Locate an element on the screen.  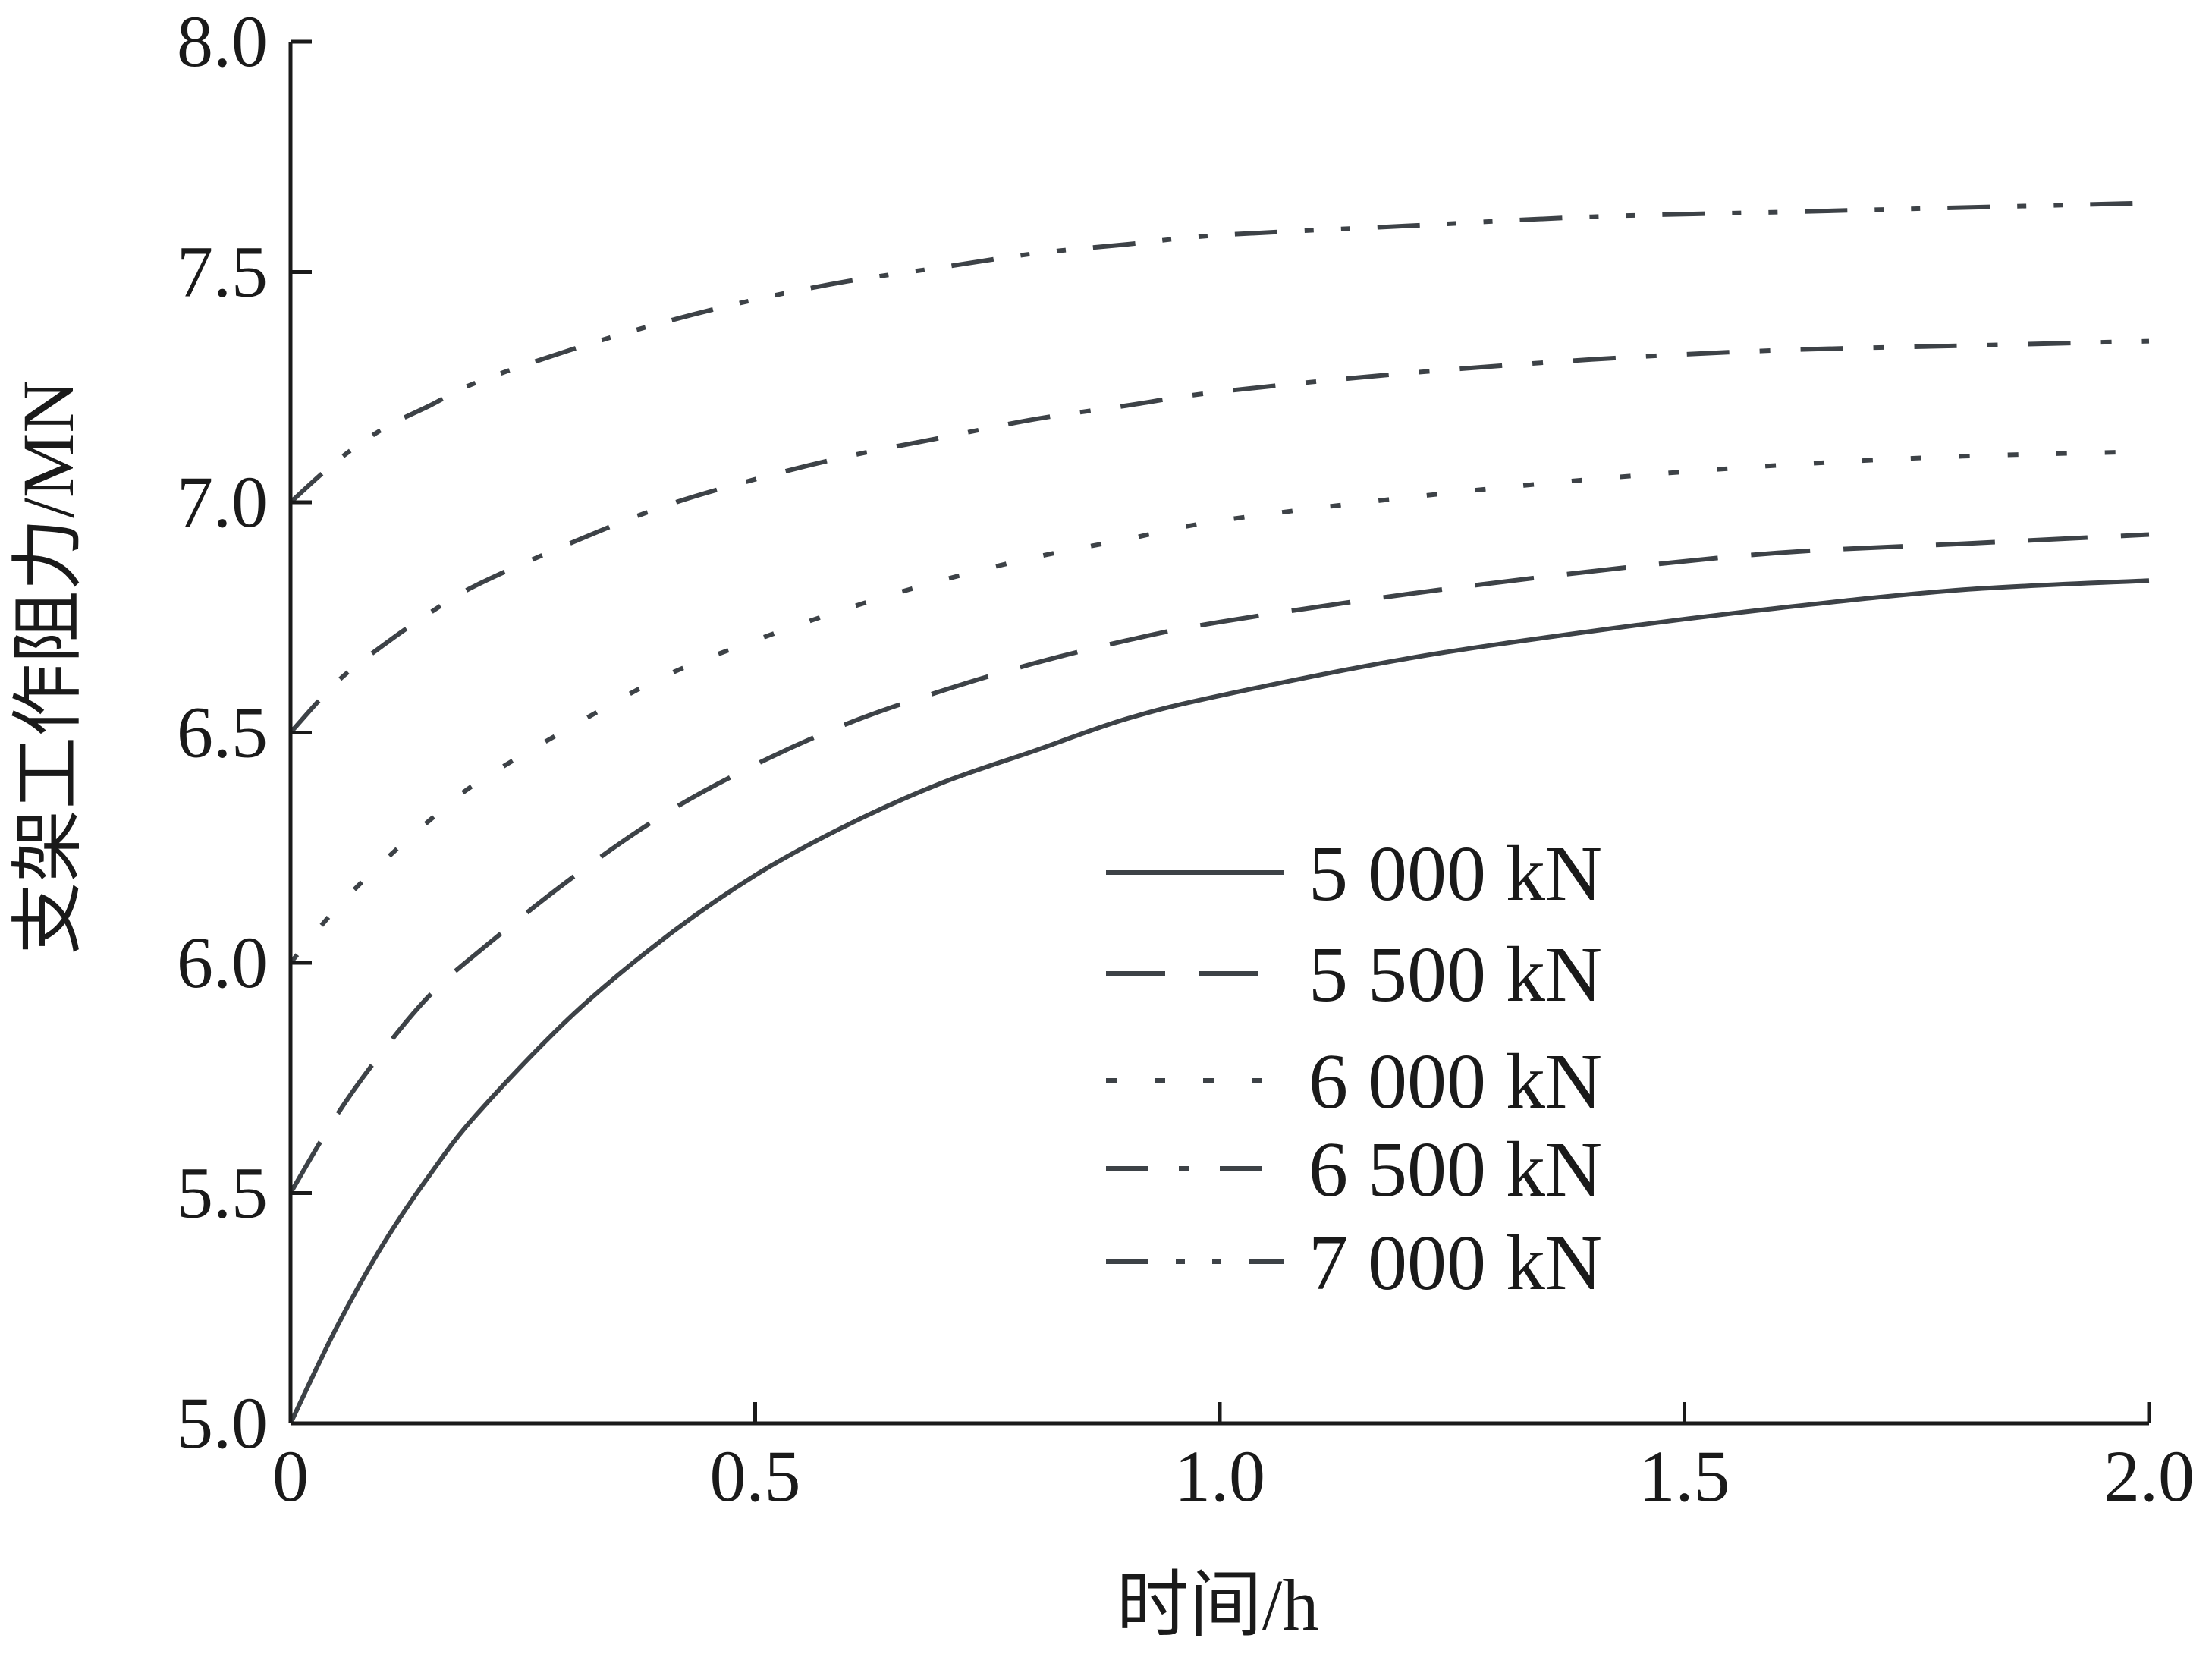
legend-label-7000kn: 7 000 kN is located at coordinates (1455, 1263).